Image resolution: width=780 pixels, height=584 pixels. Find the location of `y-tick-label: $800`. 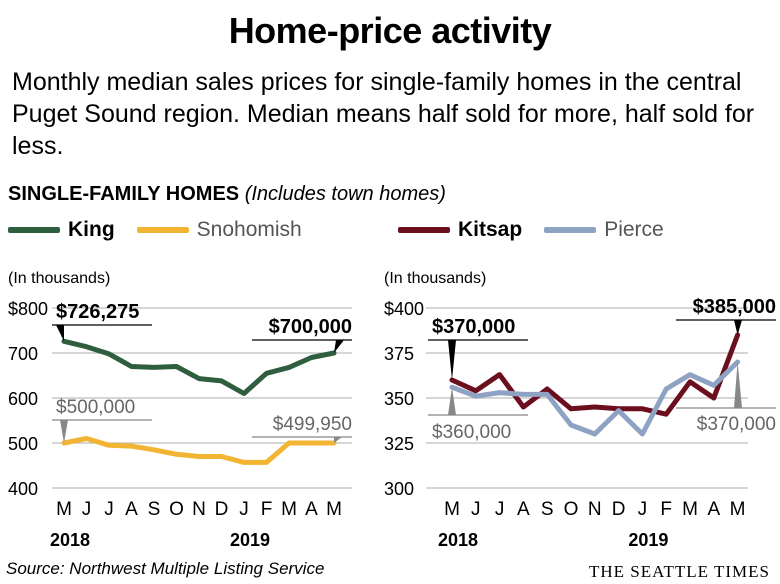

y-tick-label: $800 is located at coordinates (28, 309).